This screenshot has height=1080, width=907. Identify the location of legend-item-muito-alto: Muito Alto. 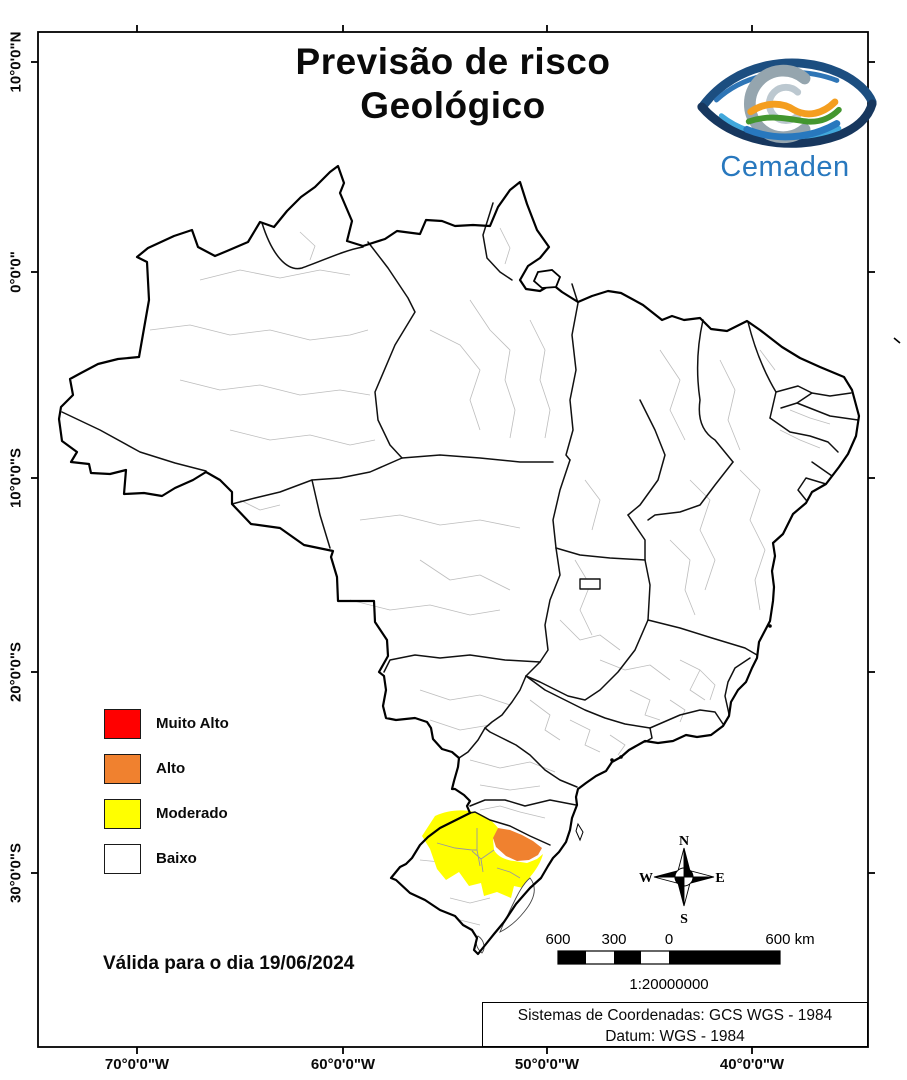
(166, 723).